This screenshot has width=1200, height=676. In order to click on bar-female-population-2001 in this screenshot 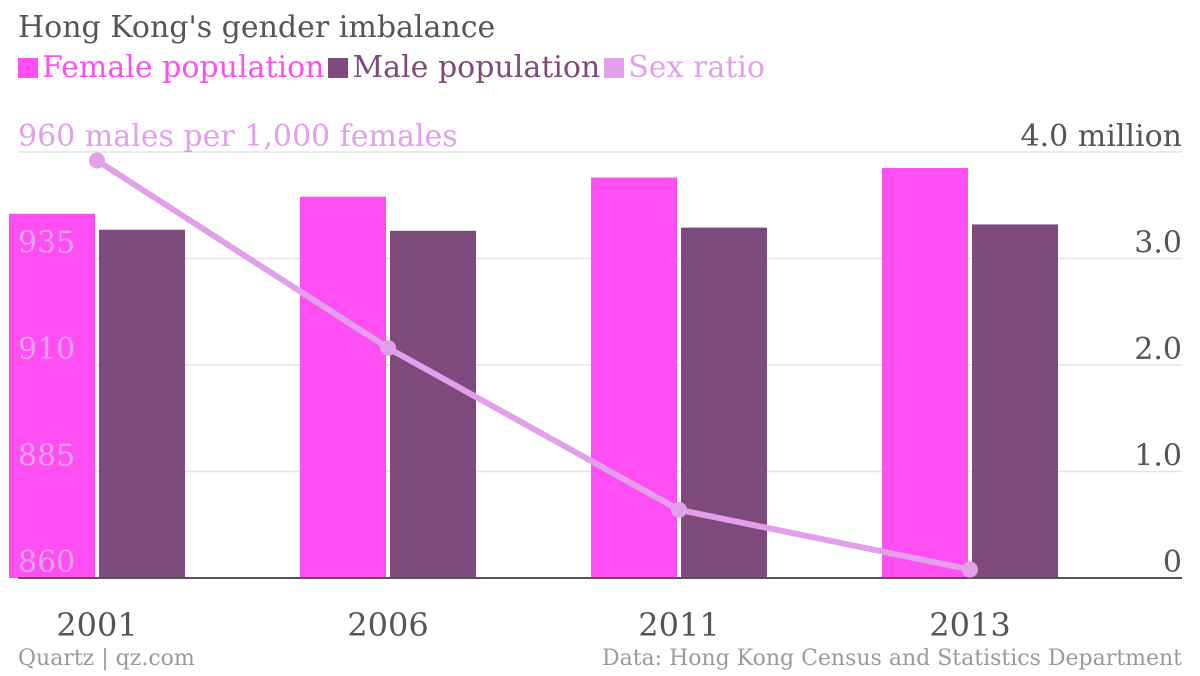, I will do `click(52, 395)`.